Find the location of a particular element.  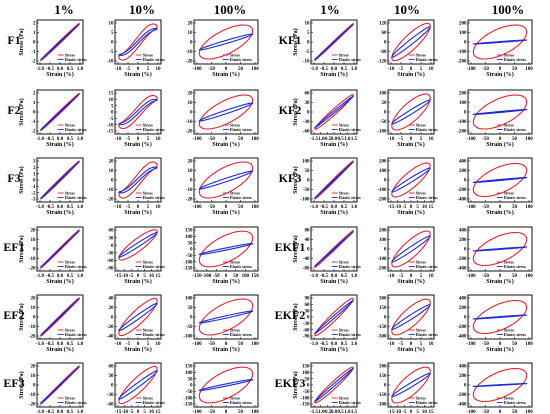

row-label-ef2: EF2 is located at coordinates (13, 315).